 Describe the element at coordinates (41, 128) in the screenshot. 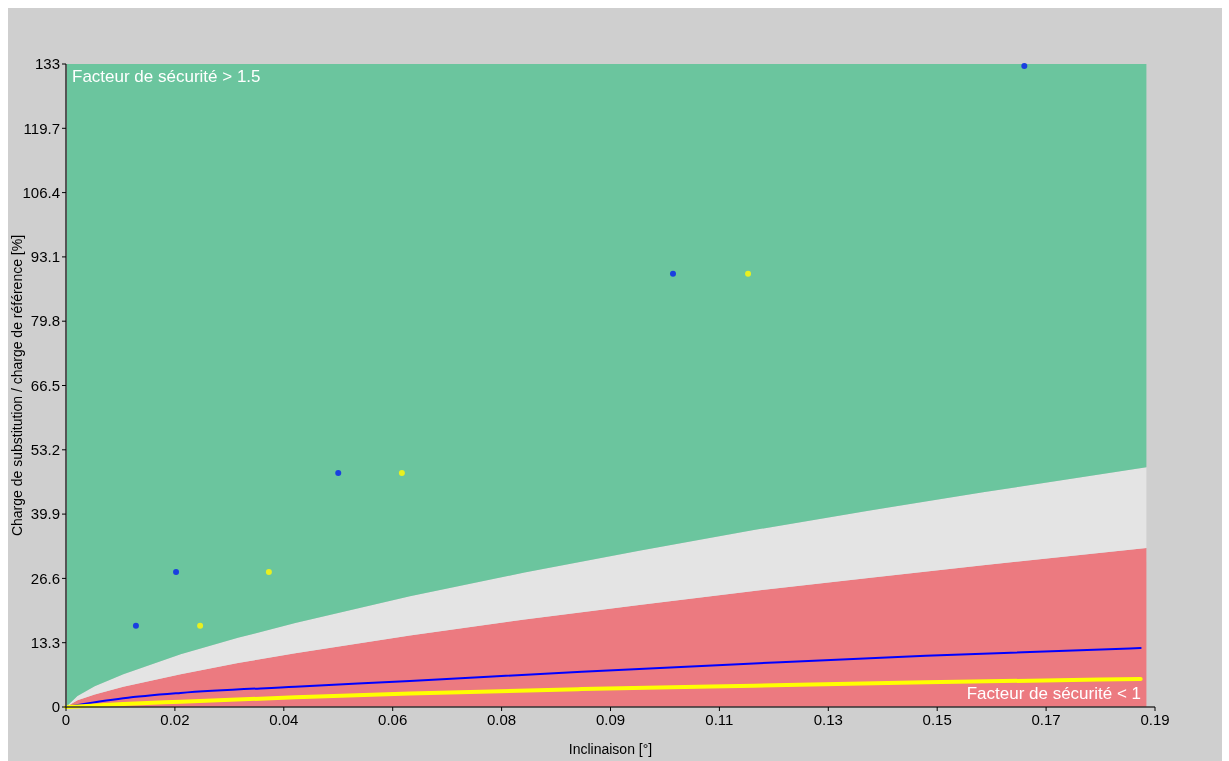

I see `y-tick-label: 119.7` at that location.